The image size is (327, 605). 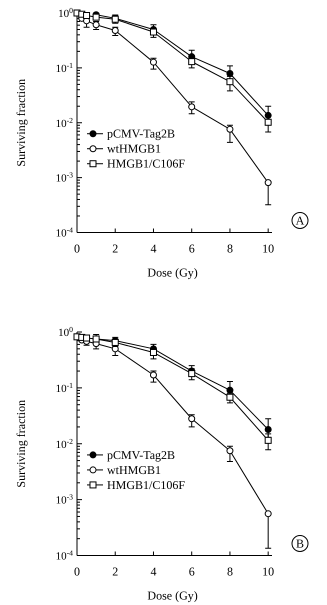 I want to click on text: B, so click(x=300, y=543).